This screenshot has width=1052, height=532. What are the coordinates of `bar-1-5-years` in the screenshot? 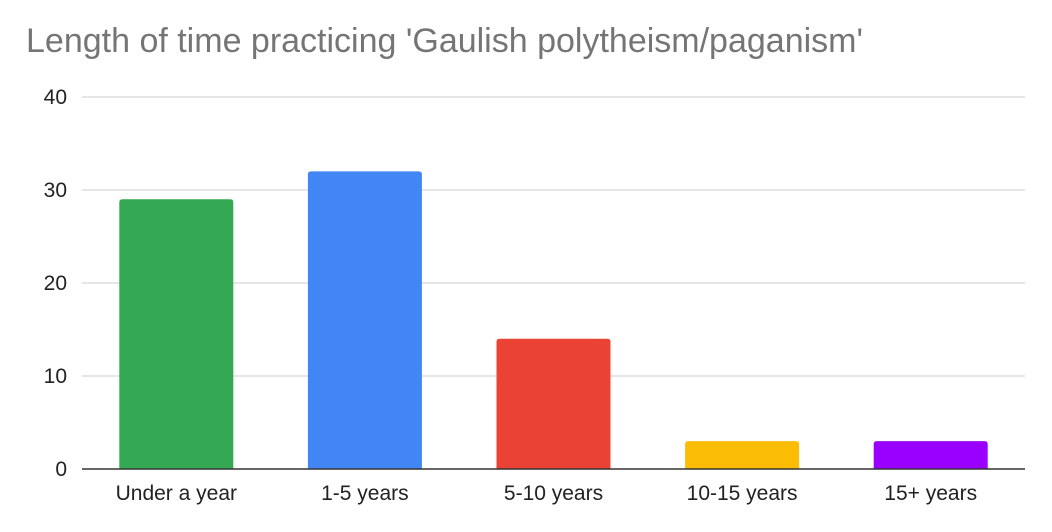 It's located at (364, 320).